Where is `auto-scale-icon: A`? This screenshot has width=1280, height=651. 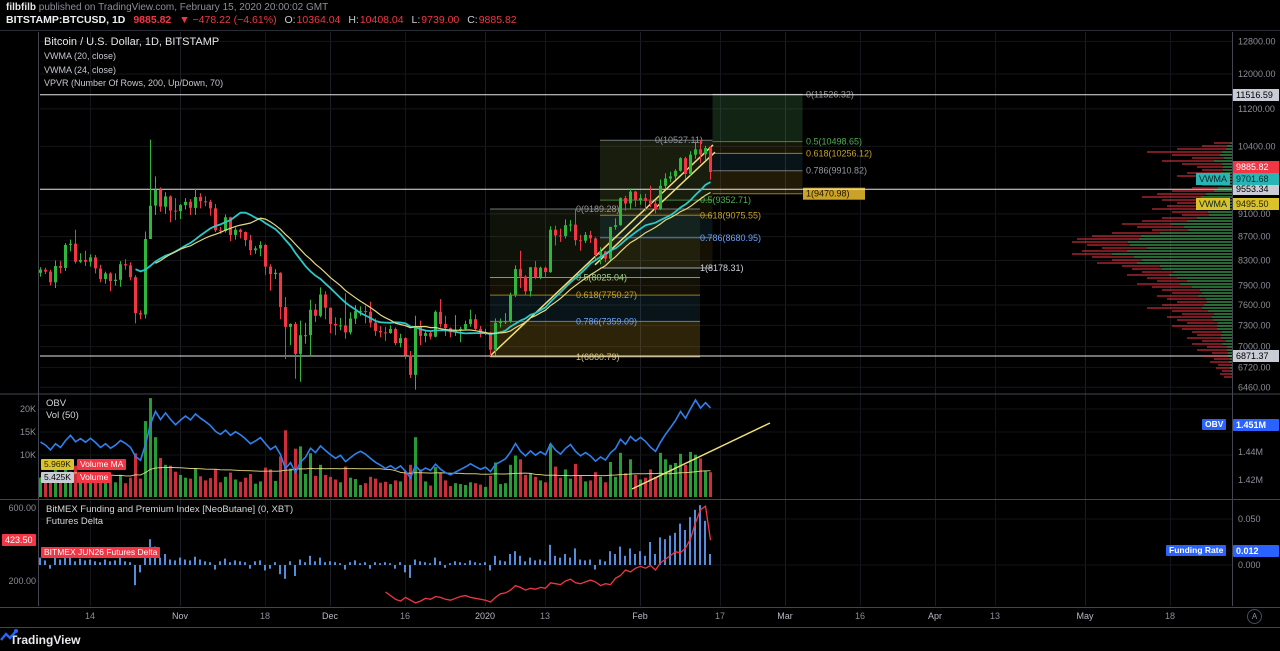 auto-scale-icon: A is located at coordinates (1254, 616).